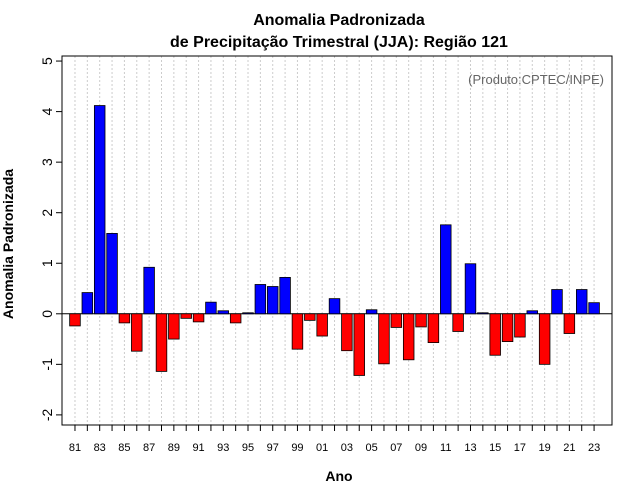  What do you see at coordinates (495, 448) in the screenshot?
I see `x-tick-label: 15` at bounding box center [495, 448].